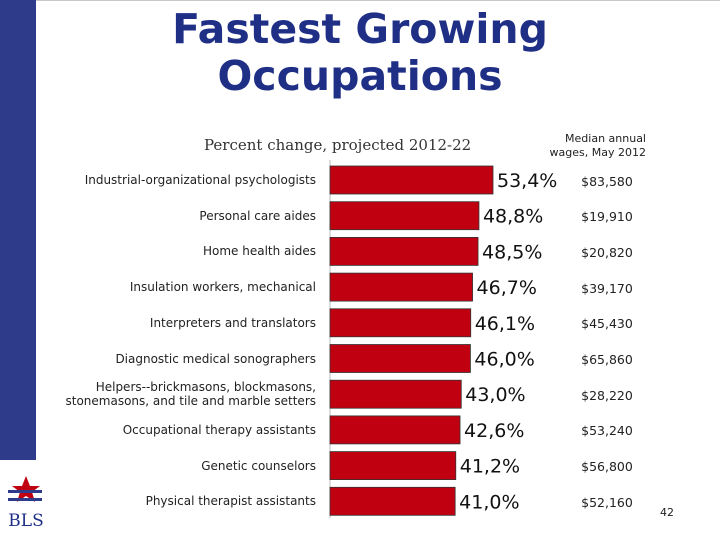  Describe the element at coordinates (667, 512) in the screenshot. I see `slide-number: 42` at that location.